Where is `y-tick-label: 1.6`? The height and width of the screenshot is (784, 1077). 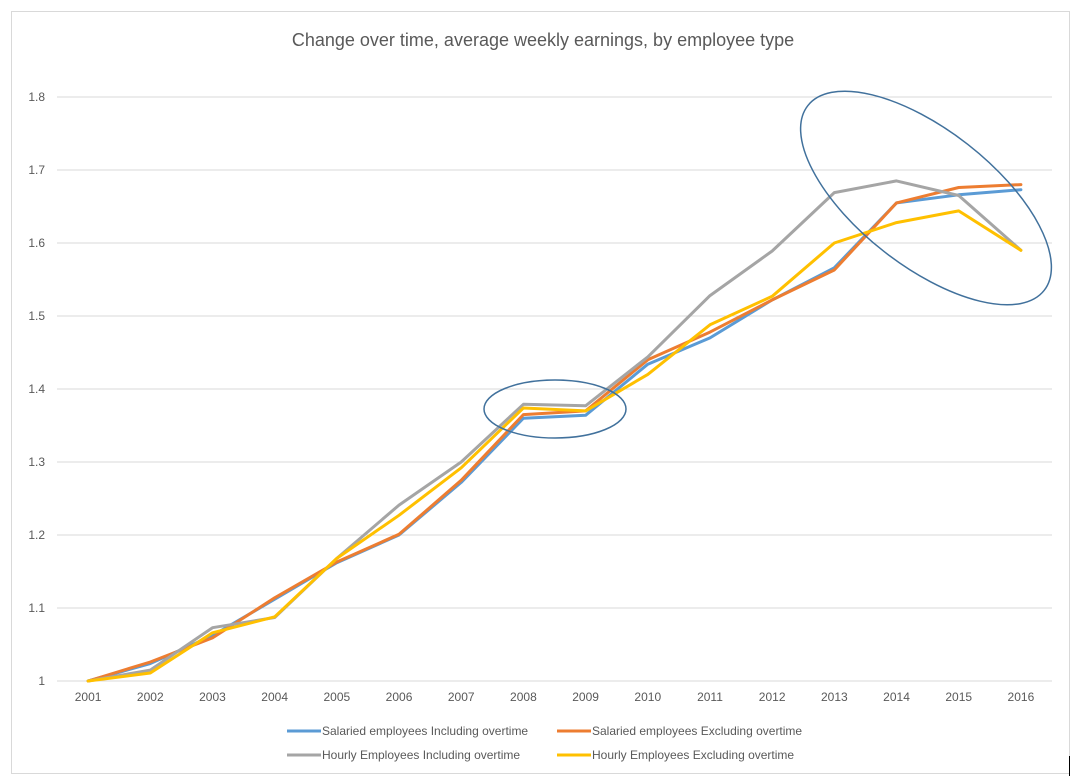 y-tick-label: 1.6 is located at coordinates (36, 243).